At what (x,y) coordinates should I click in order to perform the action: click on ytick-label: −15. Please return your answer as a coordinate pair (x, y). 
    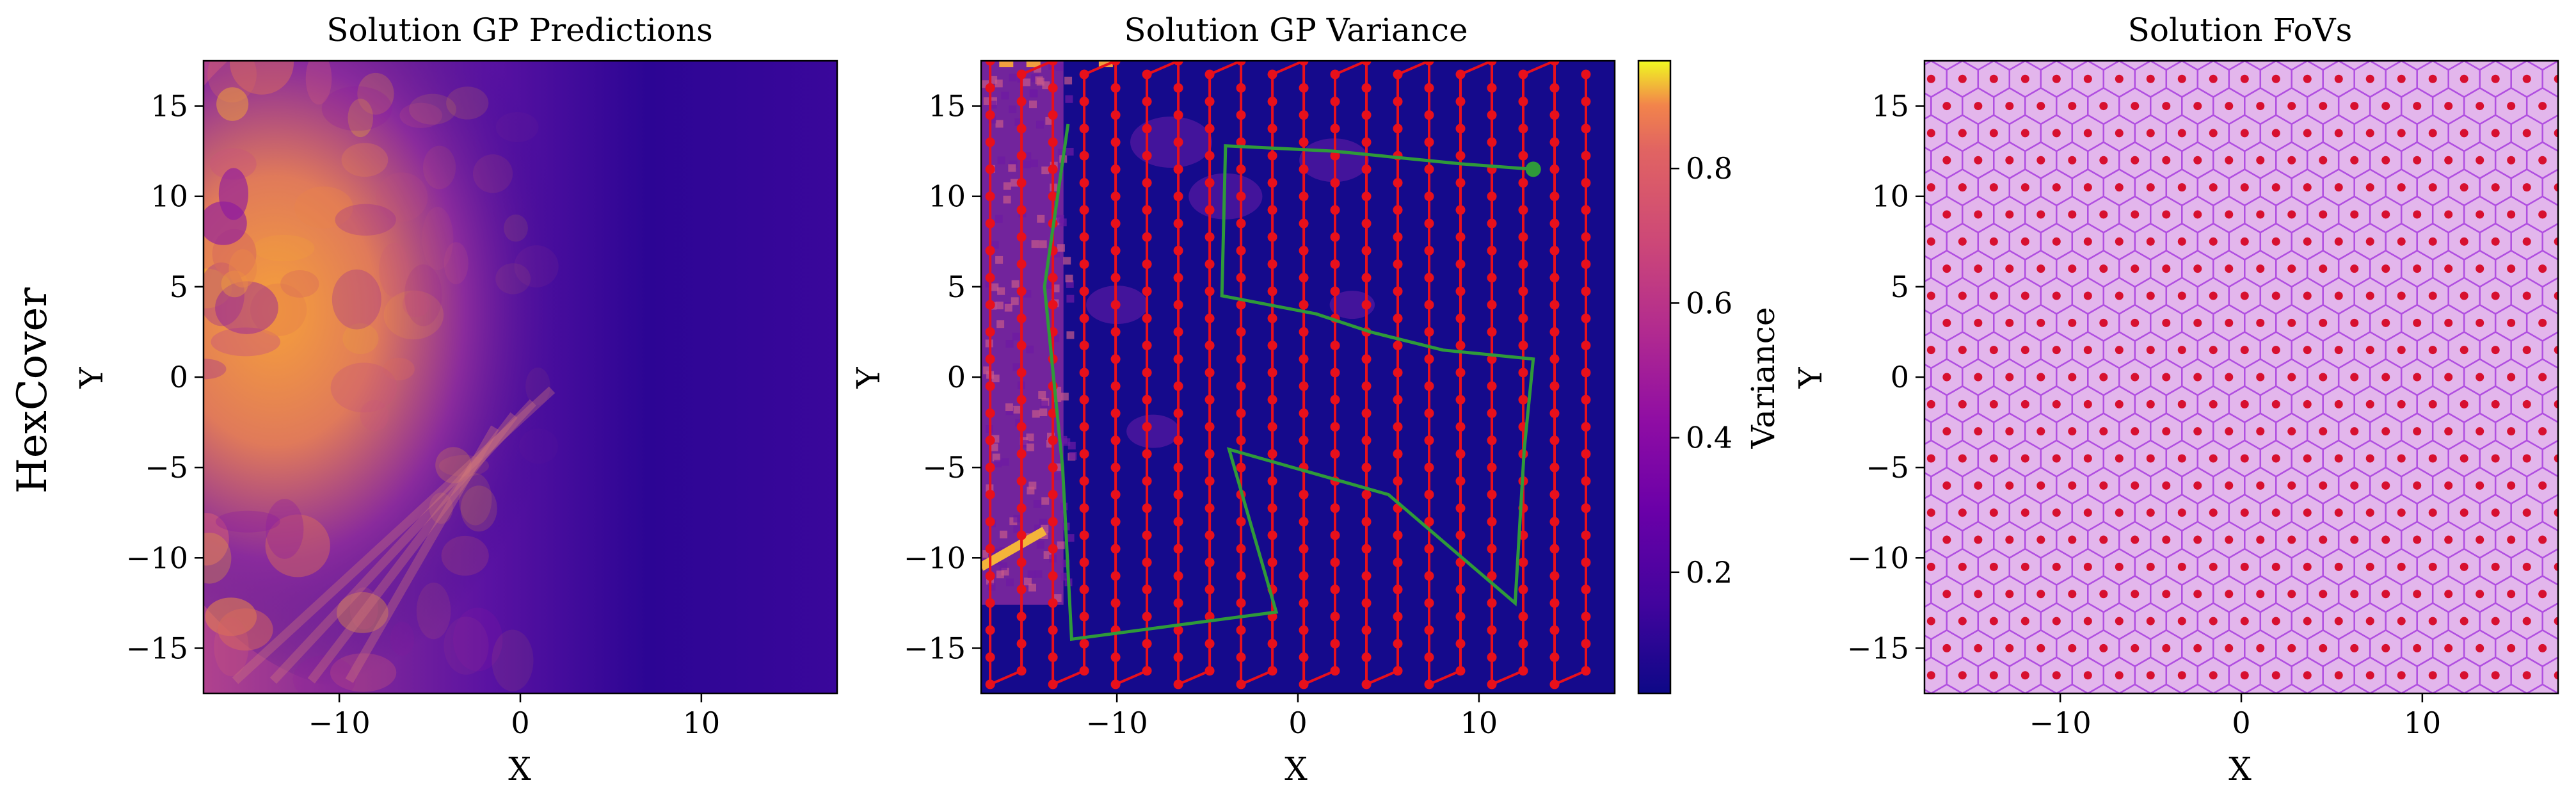
    Looking at the image, I should click on (1878, 648).